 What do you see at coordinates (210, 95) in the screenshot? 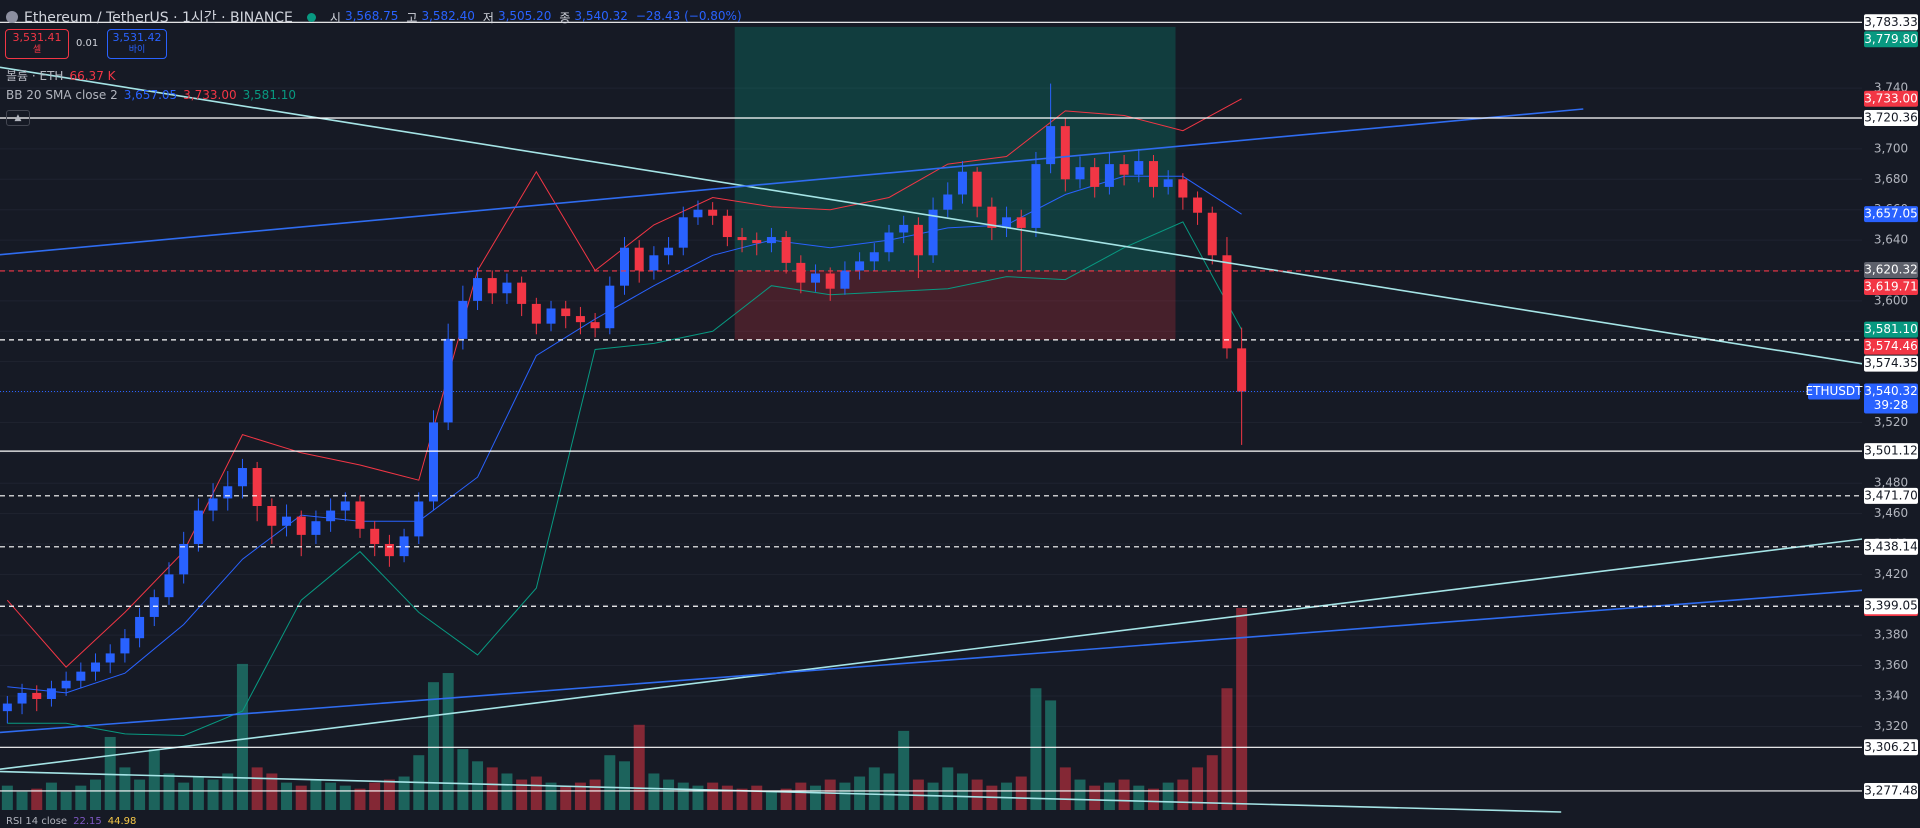
I see `bb-value: 3,733.00` at bounding box center [210, 95].